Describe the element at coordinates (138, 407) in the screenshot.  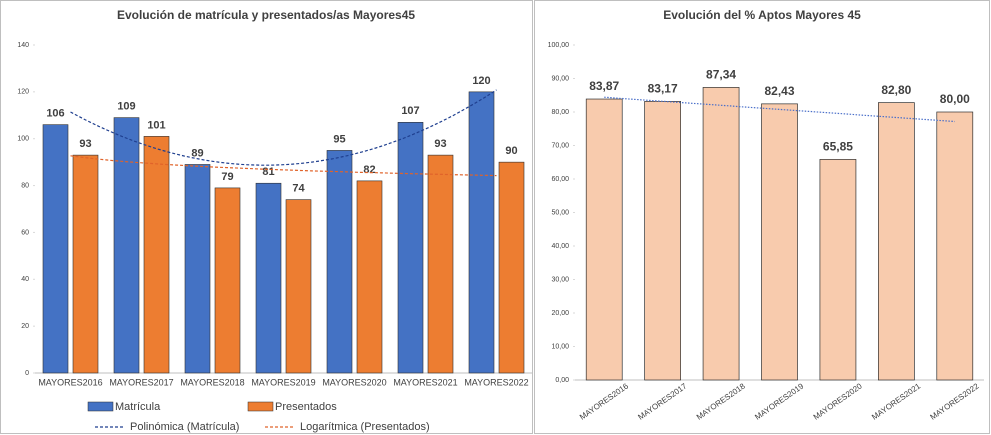
I see `legend-label: Matrícula` at that location.